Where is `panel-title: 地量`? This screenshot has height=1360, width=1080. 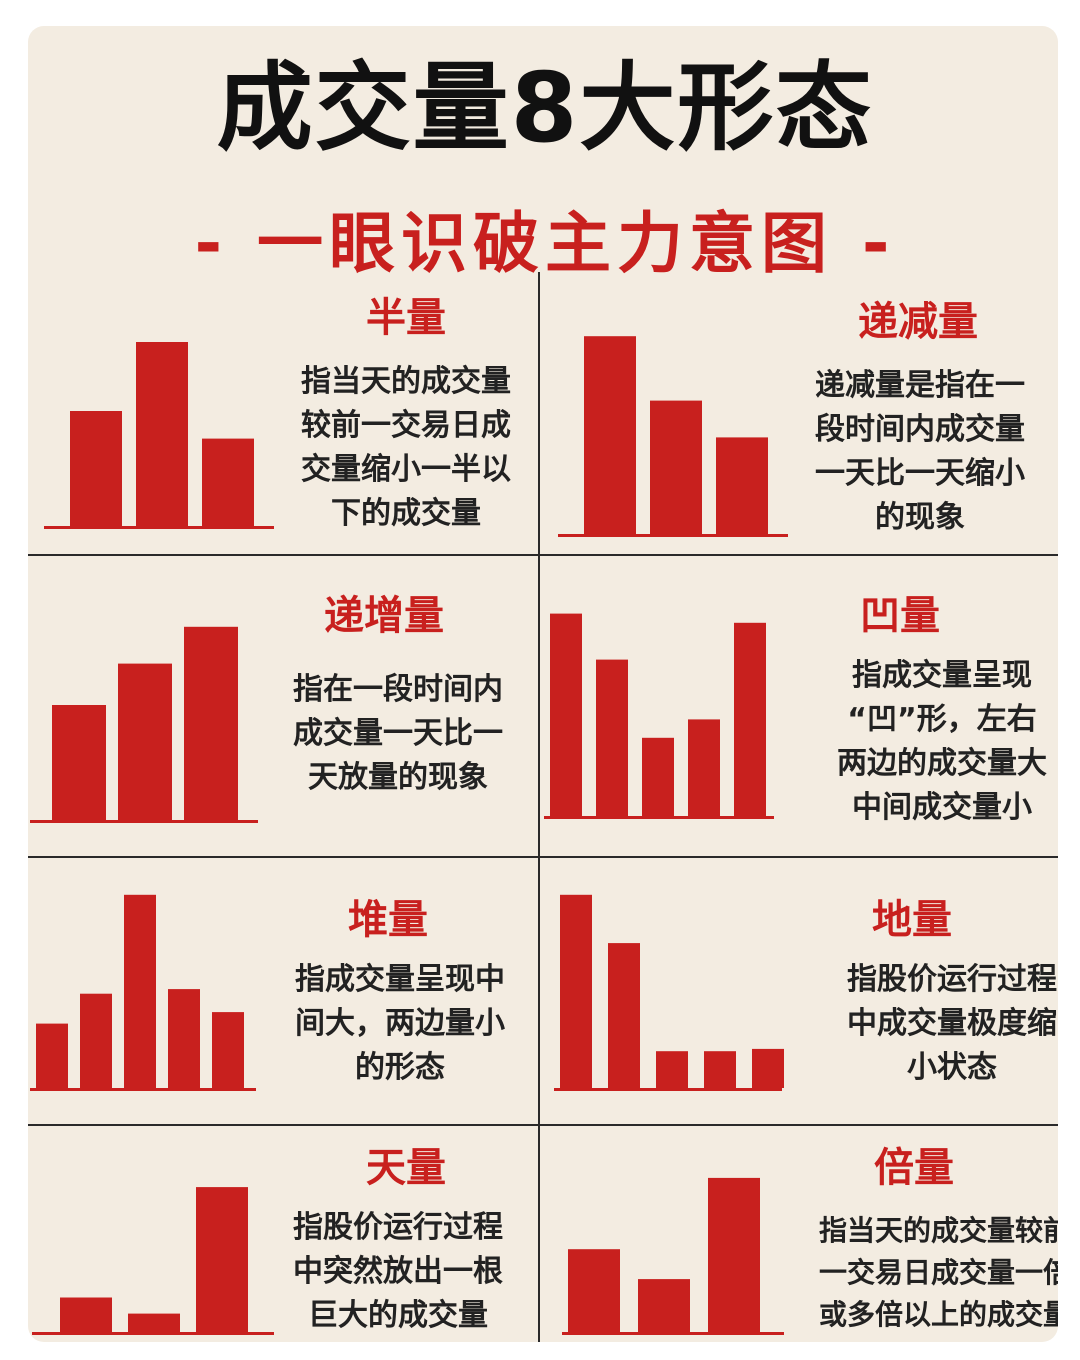
panel-title: 地量 is located at coordinates (912, 920).